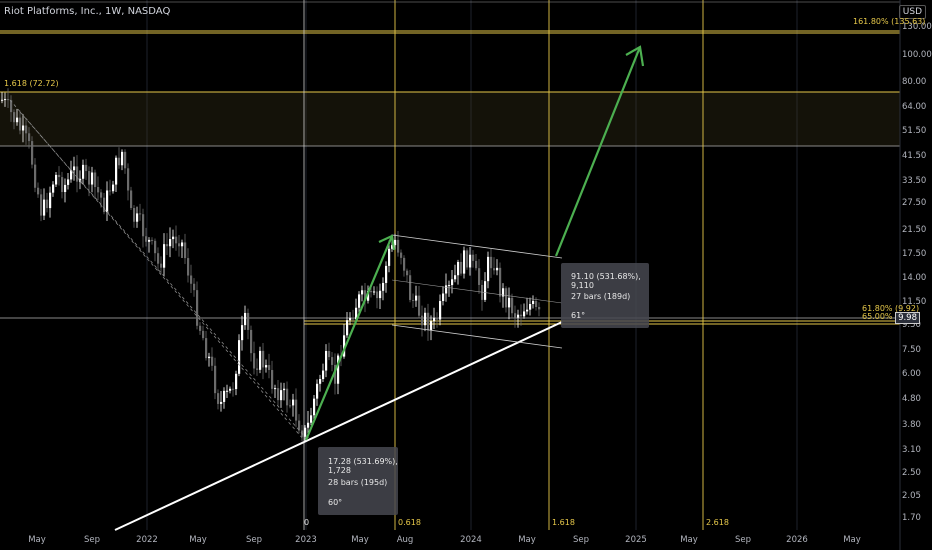 This screenshot has width=932, height=550. Describe the element at coordinates (911, 450) in the screenshot. I see `price-axis-tick: 3.10` at that location.